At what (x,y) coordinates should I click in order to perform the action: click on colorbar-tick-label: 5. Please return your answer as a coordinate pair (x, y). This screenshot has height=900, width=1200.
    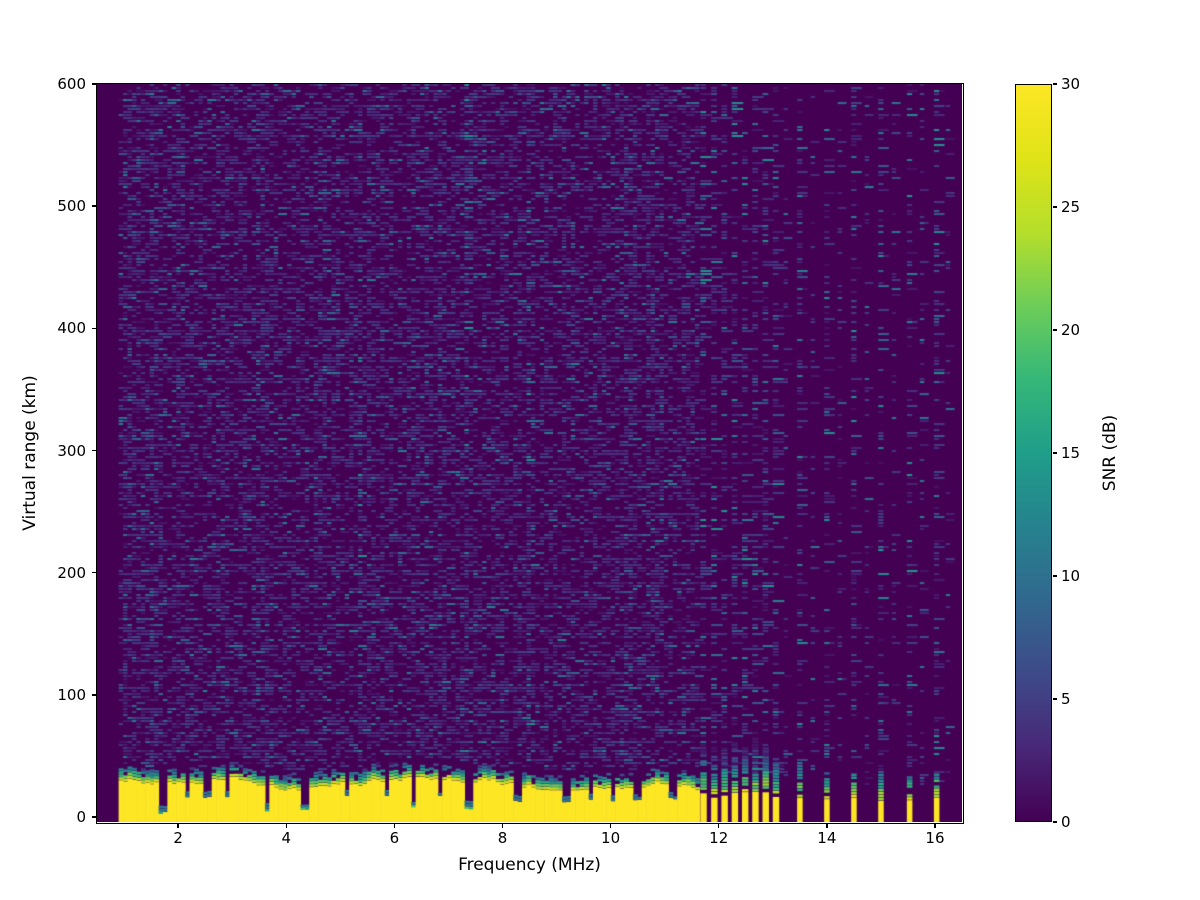
    Looking at the image, I should click on (1066, 699).